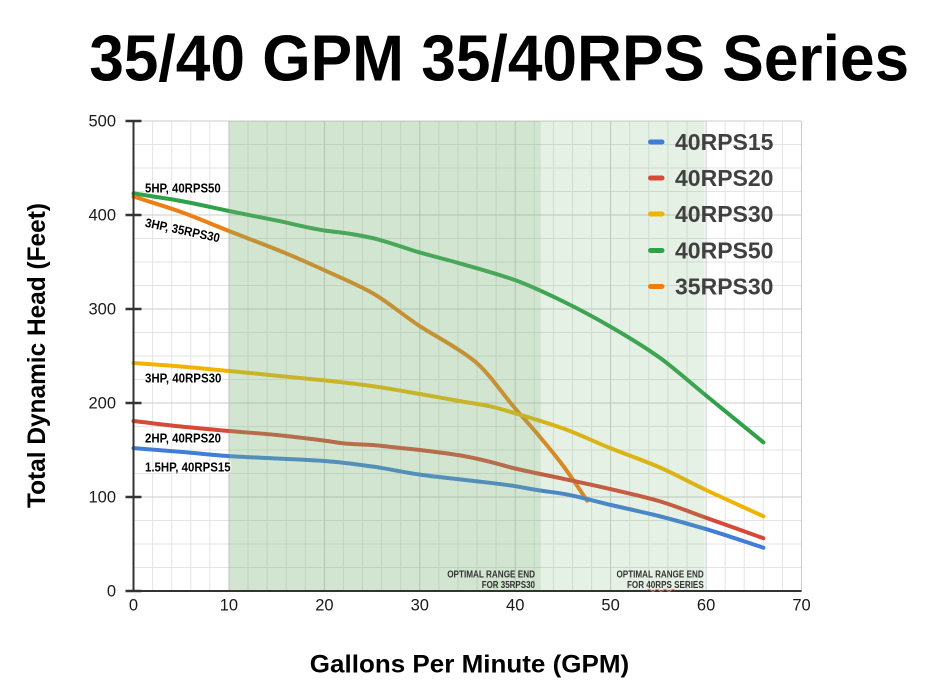 The height and width of the screenshot is (700, 939). Describe the element at coordinates (724, 178) in the screenshot. I see `svg-text: 40RPS20` at that location.